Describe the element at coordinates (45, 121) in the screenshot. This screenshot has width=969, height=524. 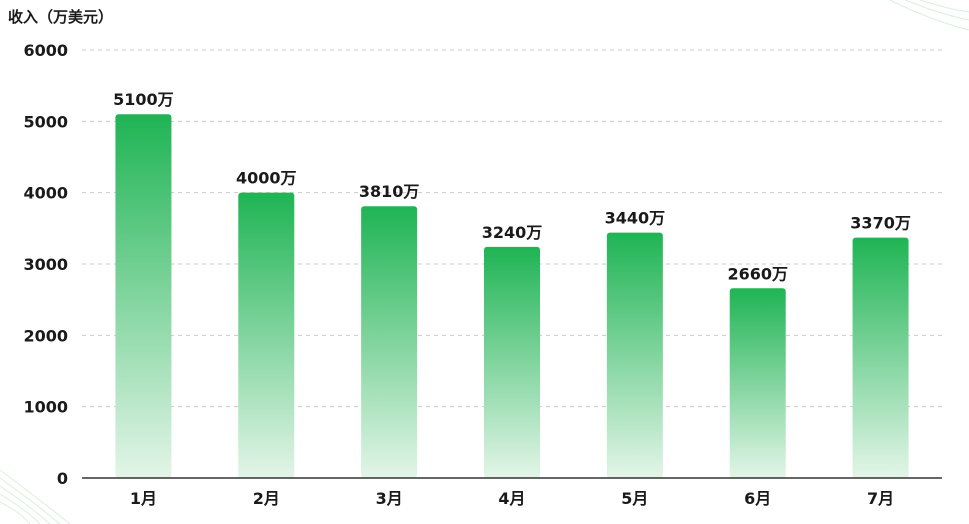
I see `y-tick-label: 5000` at that location.